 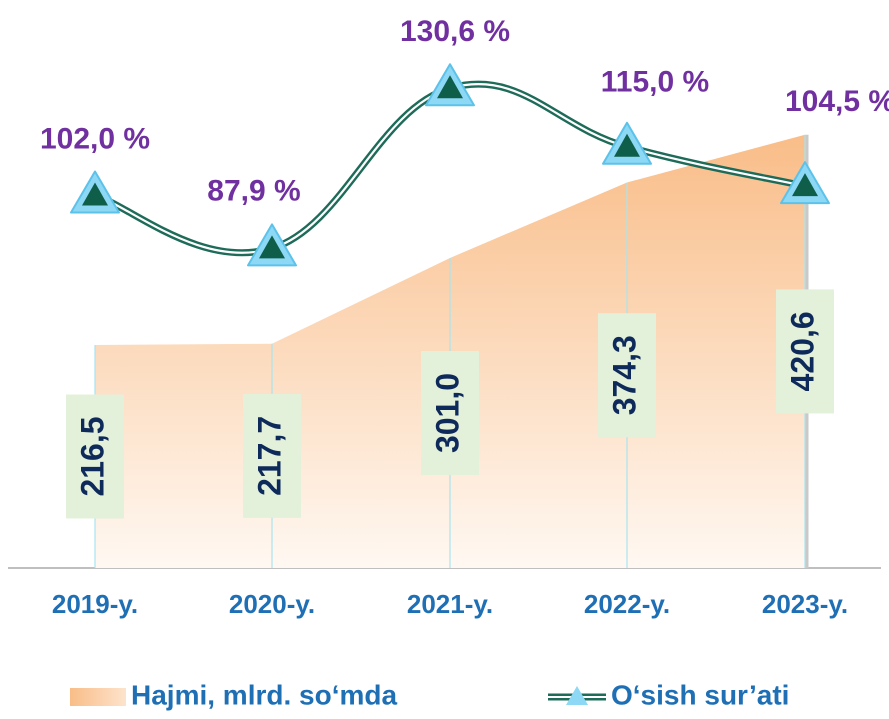 What do you see at coordinates (447, 413) in the screenshot?
I see `value-label: 301,0` at bounding box center [447, 413].